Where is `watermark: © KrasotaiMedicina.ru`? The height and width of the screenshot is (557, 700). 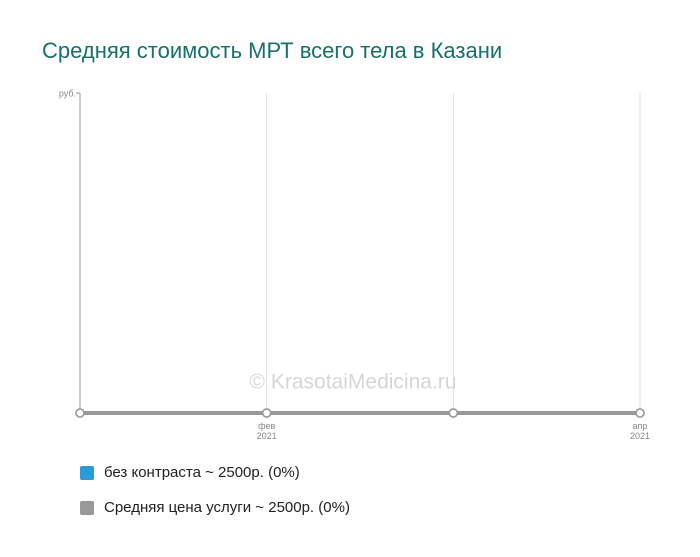 watermark: © KrasotaiMedicina.ru is located at coordinates (353, 382).